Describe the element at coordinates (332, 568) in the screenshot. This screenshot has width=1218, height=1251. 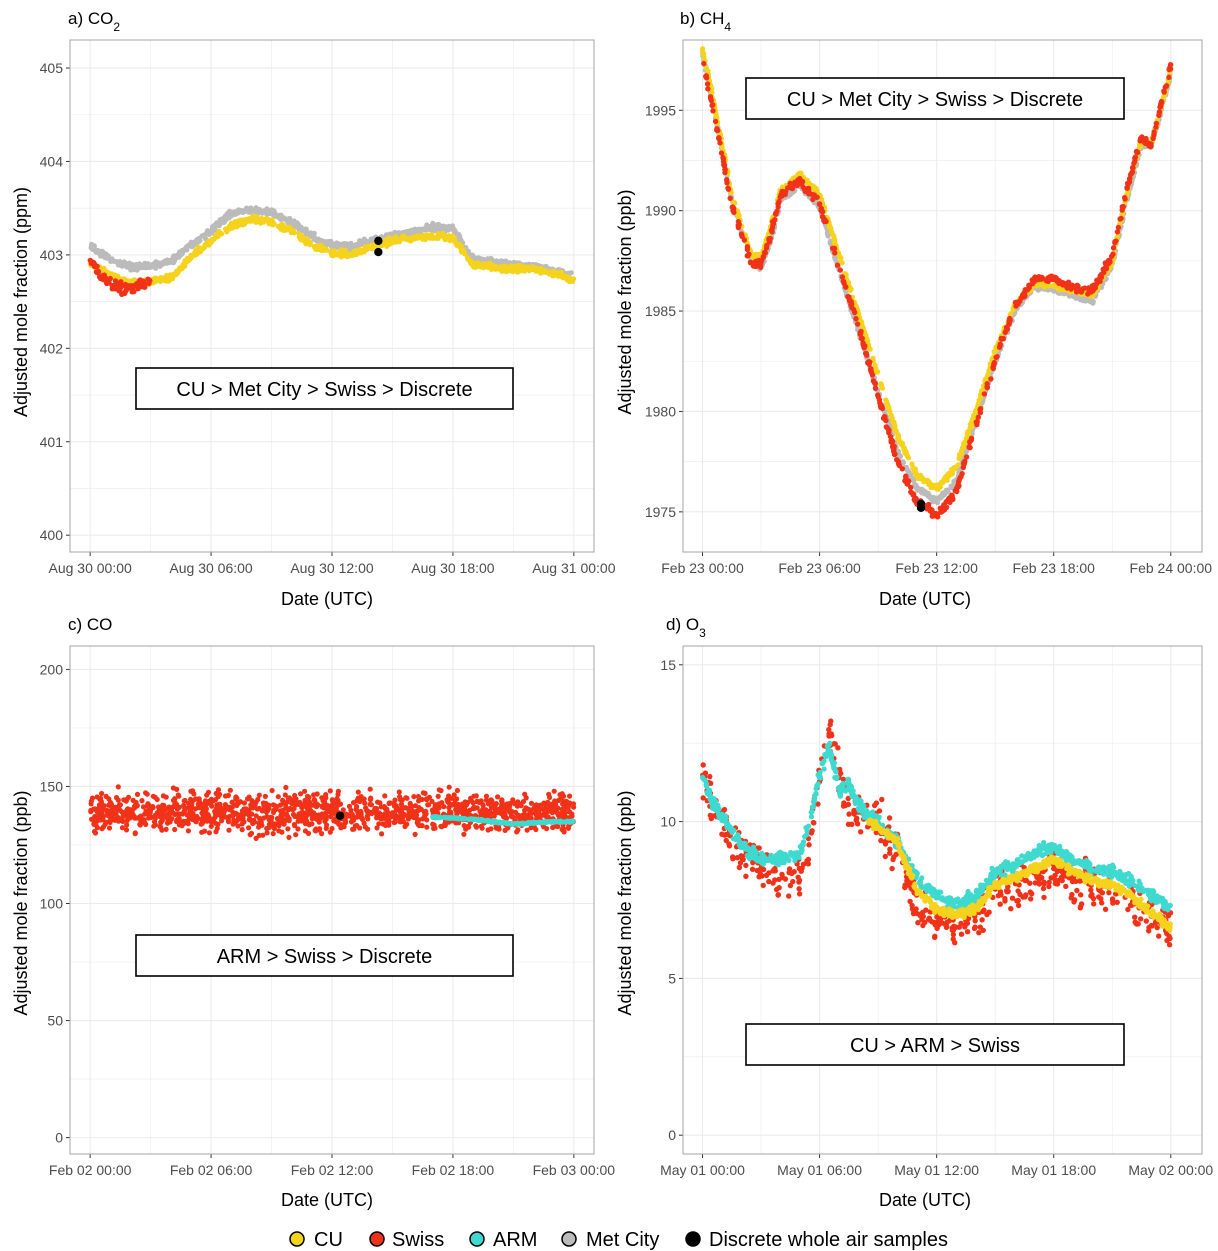
I see `panel-a-x-tick-label: Aug 30 12:00` at that location.